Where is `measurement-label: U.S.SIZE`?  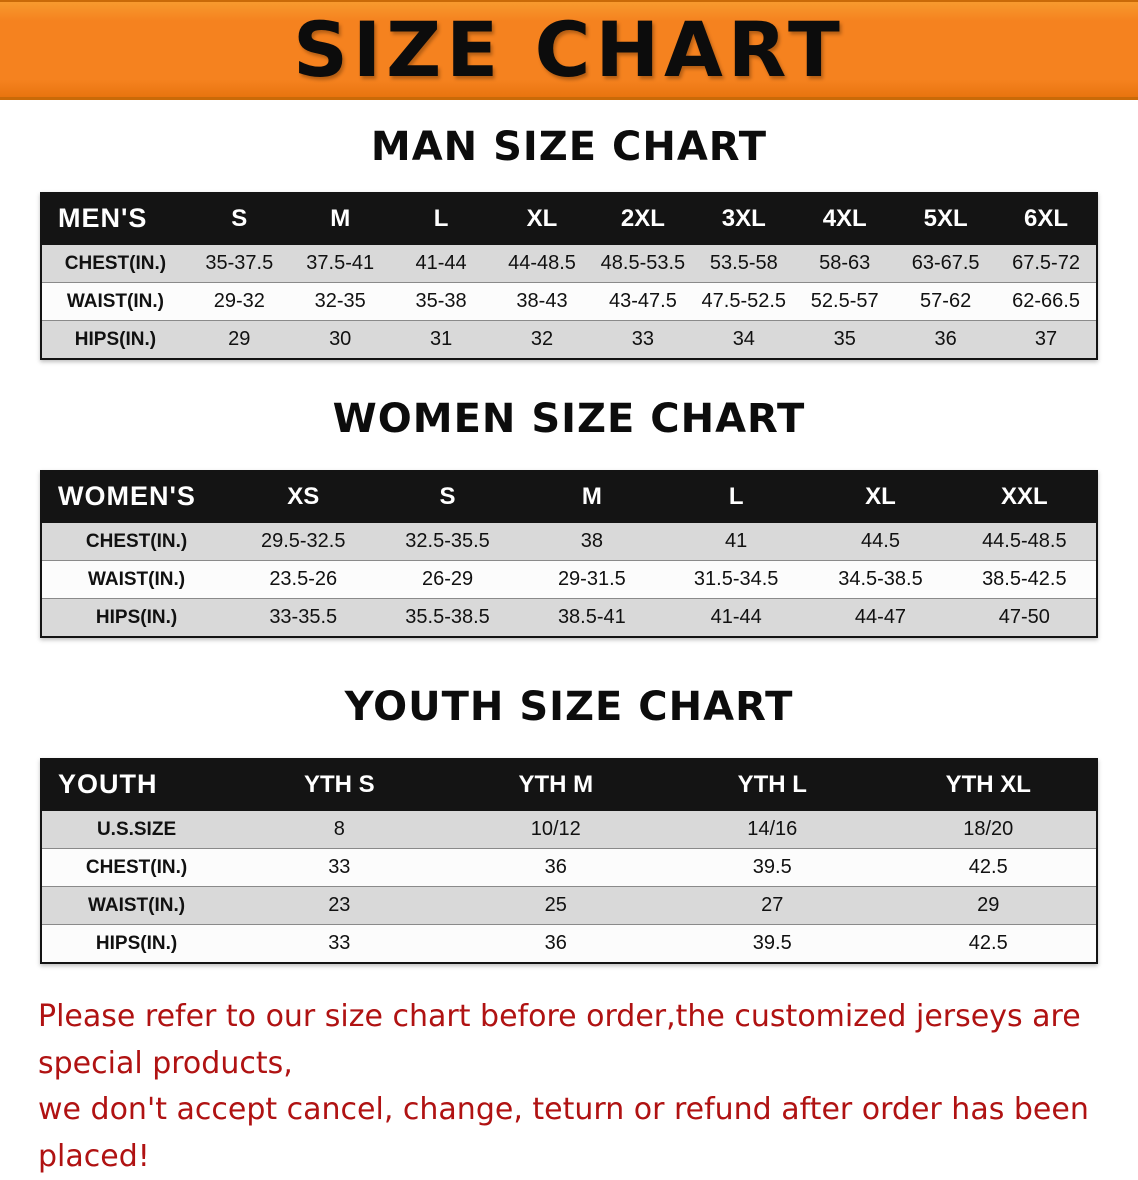 measurement-label: U.S.SIZE is located at coordinates (136, 829).